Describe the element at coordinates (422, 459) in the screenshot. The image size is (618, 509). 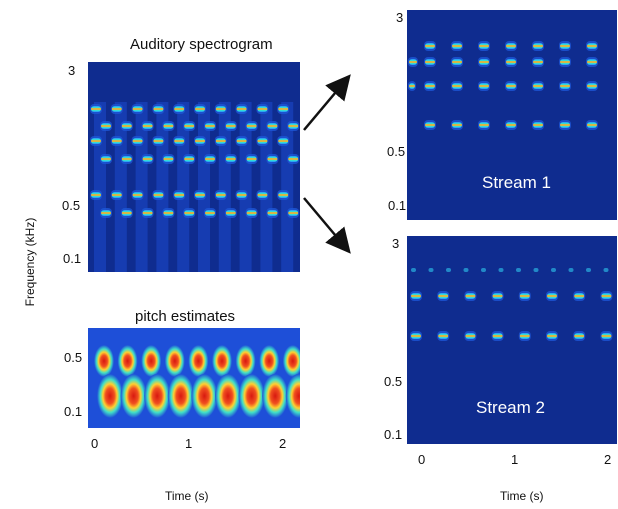
I see `stream2-xtick-0: 0` at that location.